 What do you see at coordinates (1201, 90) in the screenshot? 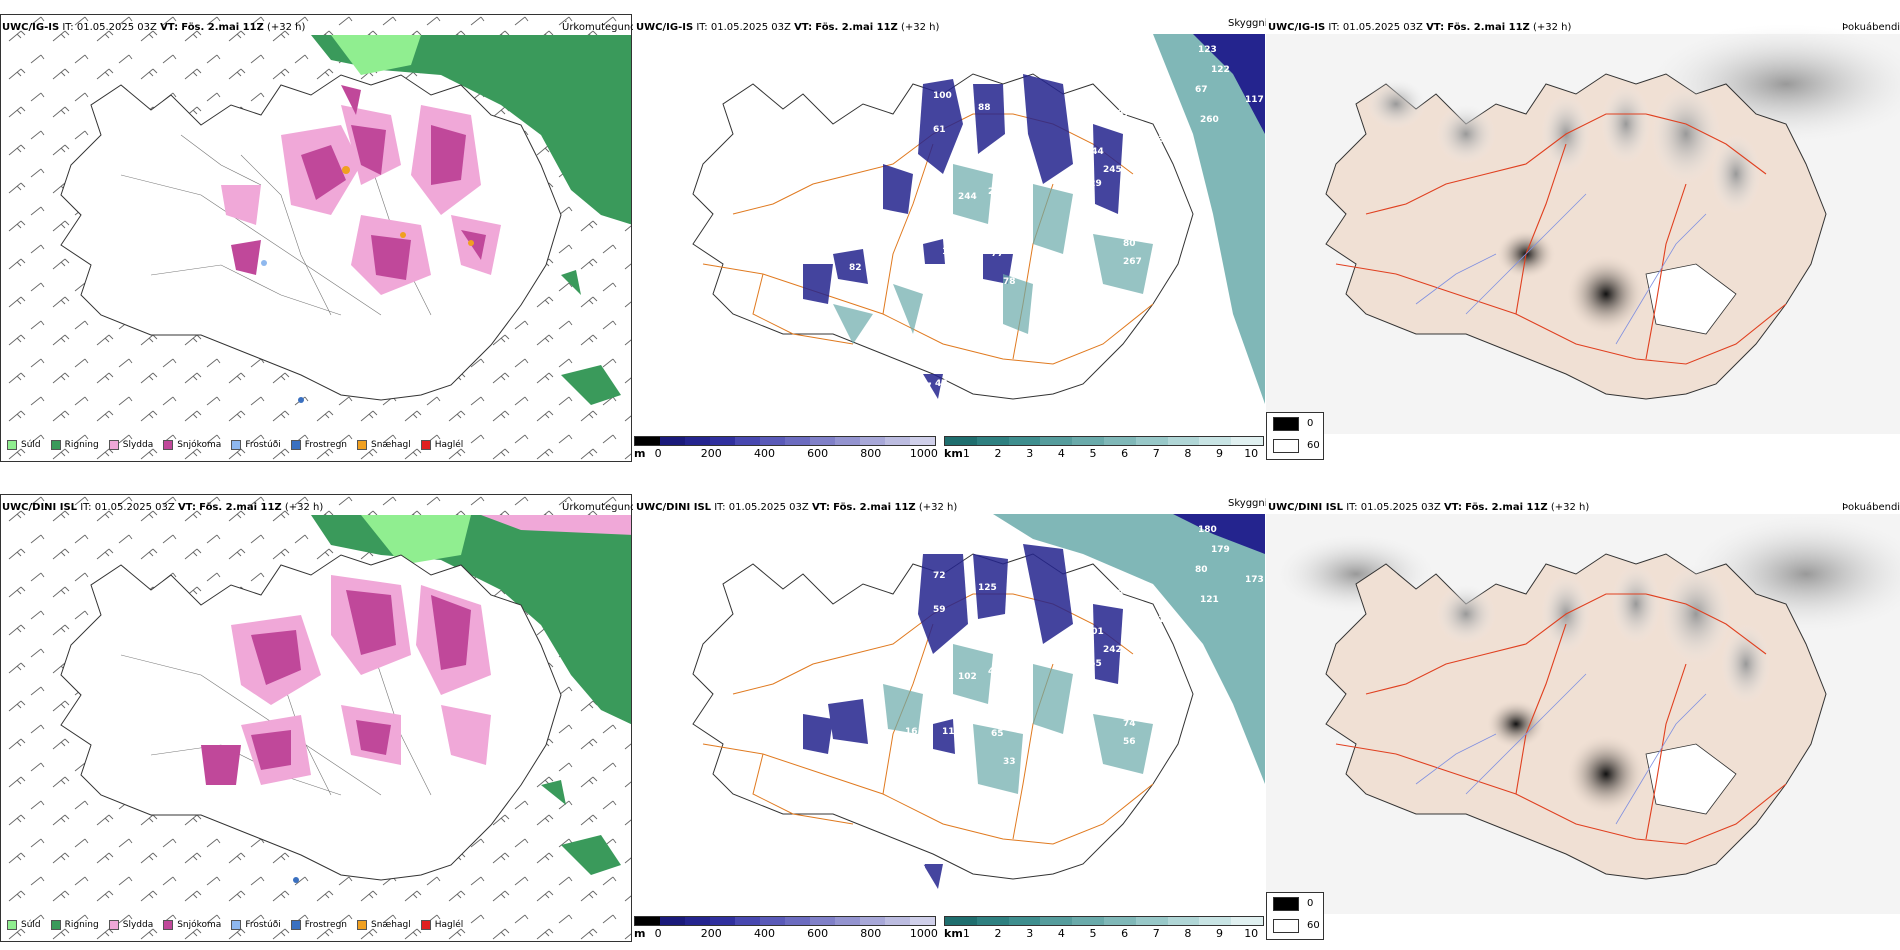
I see `visibility-value-label: 67` at bounding box center [1201, 90].